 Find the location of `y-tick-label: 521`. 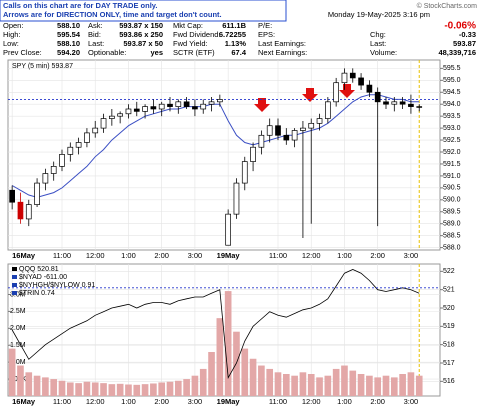

y-tick-label: 521 is located at coordinates (449, 290).